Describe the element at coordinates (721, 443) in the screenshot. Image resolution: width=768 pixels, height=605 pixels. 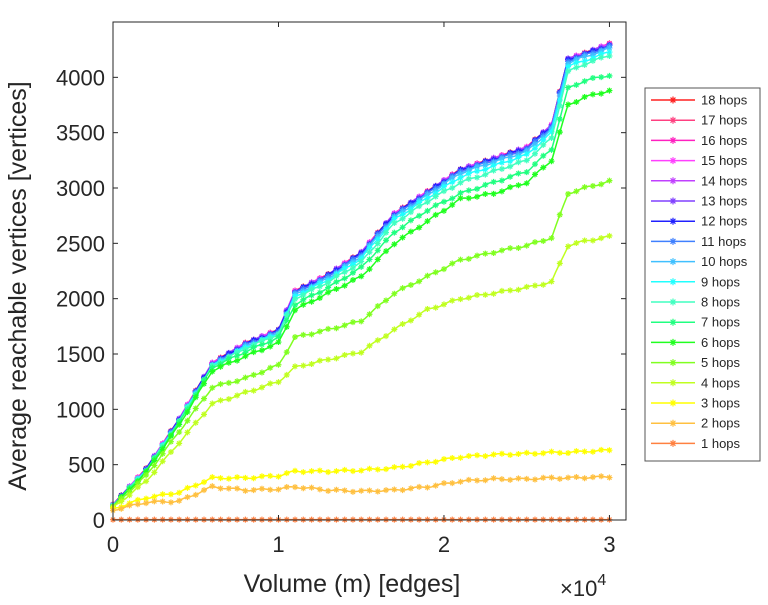
I see `legend-label: 1 hops` at that location.